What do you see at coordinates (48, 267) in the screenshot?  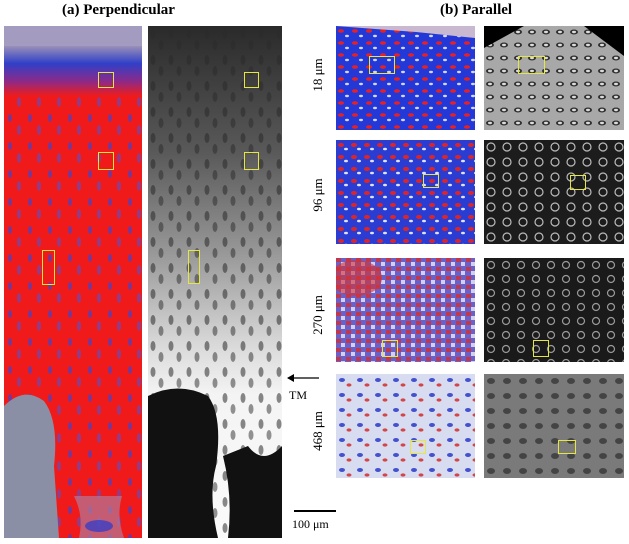 I see `highlight-box-a3` at bounding box center [48, 267].